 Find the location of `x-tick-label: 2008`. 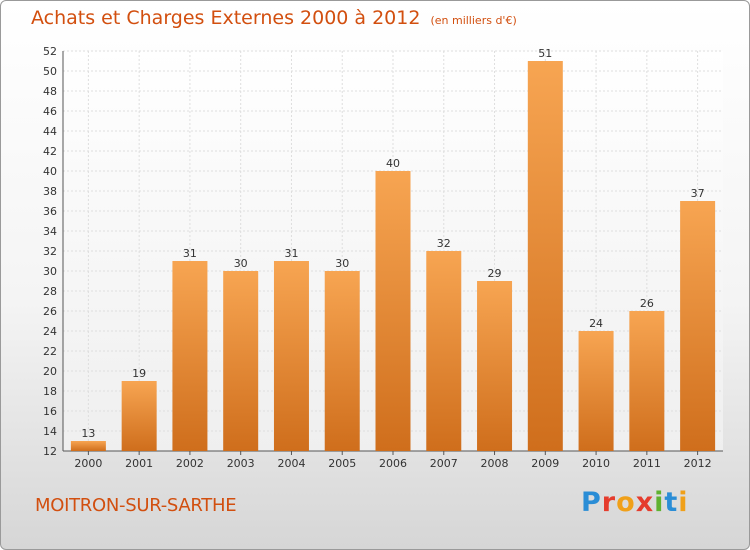

x-tick-label: 2008 is located at coordinates (495, 463).